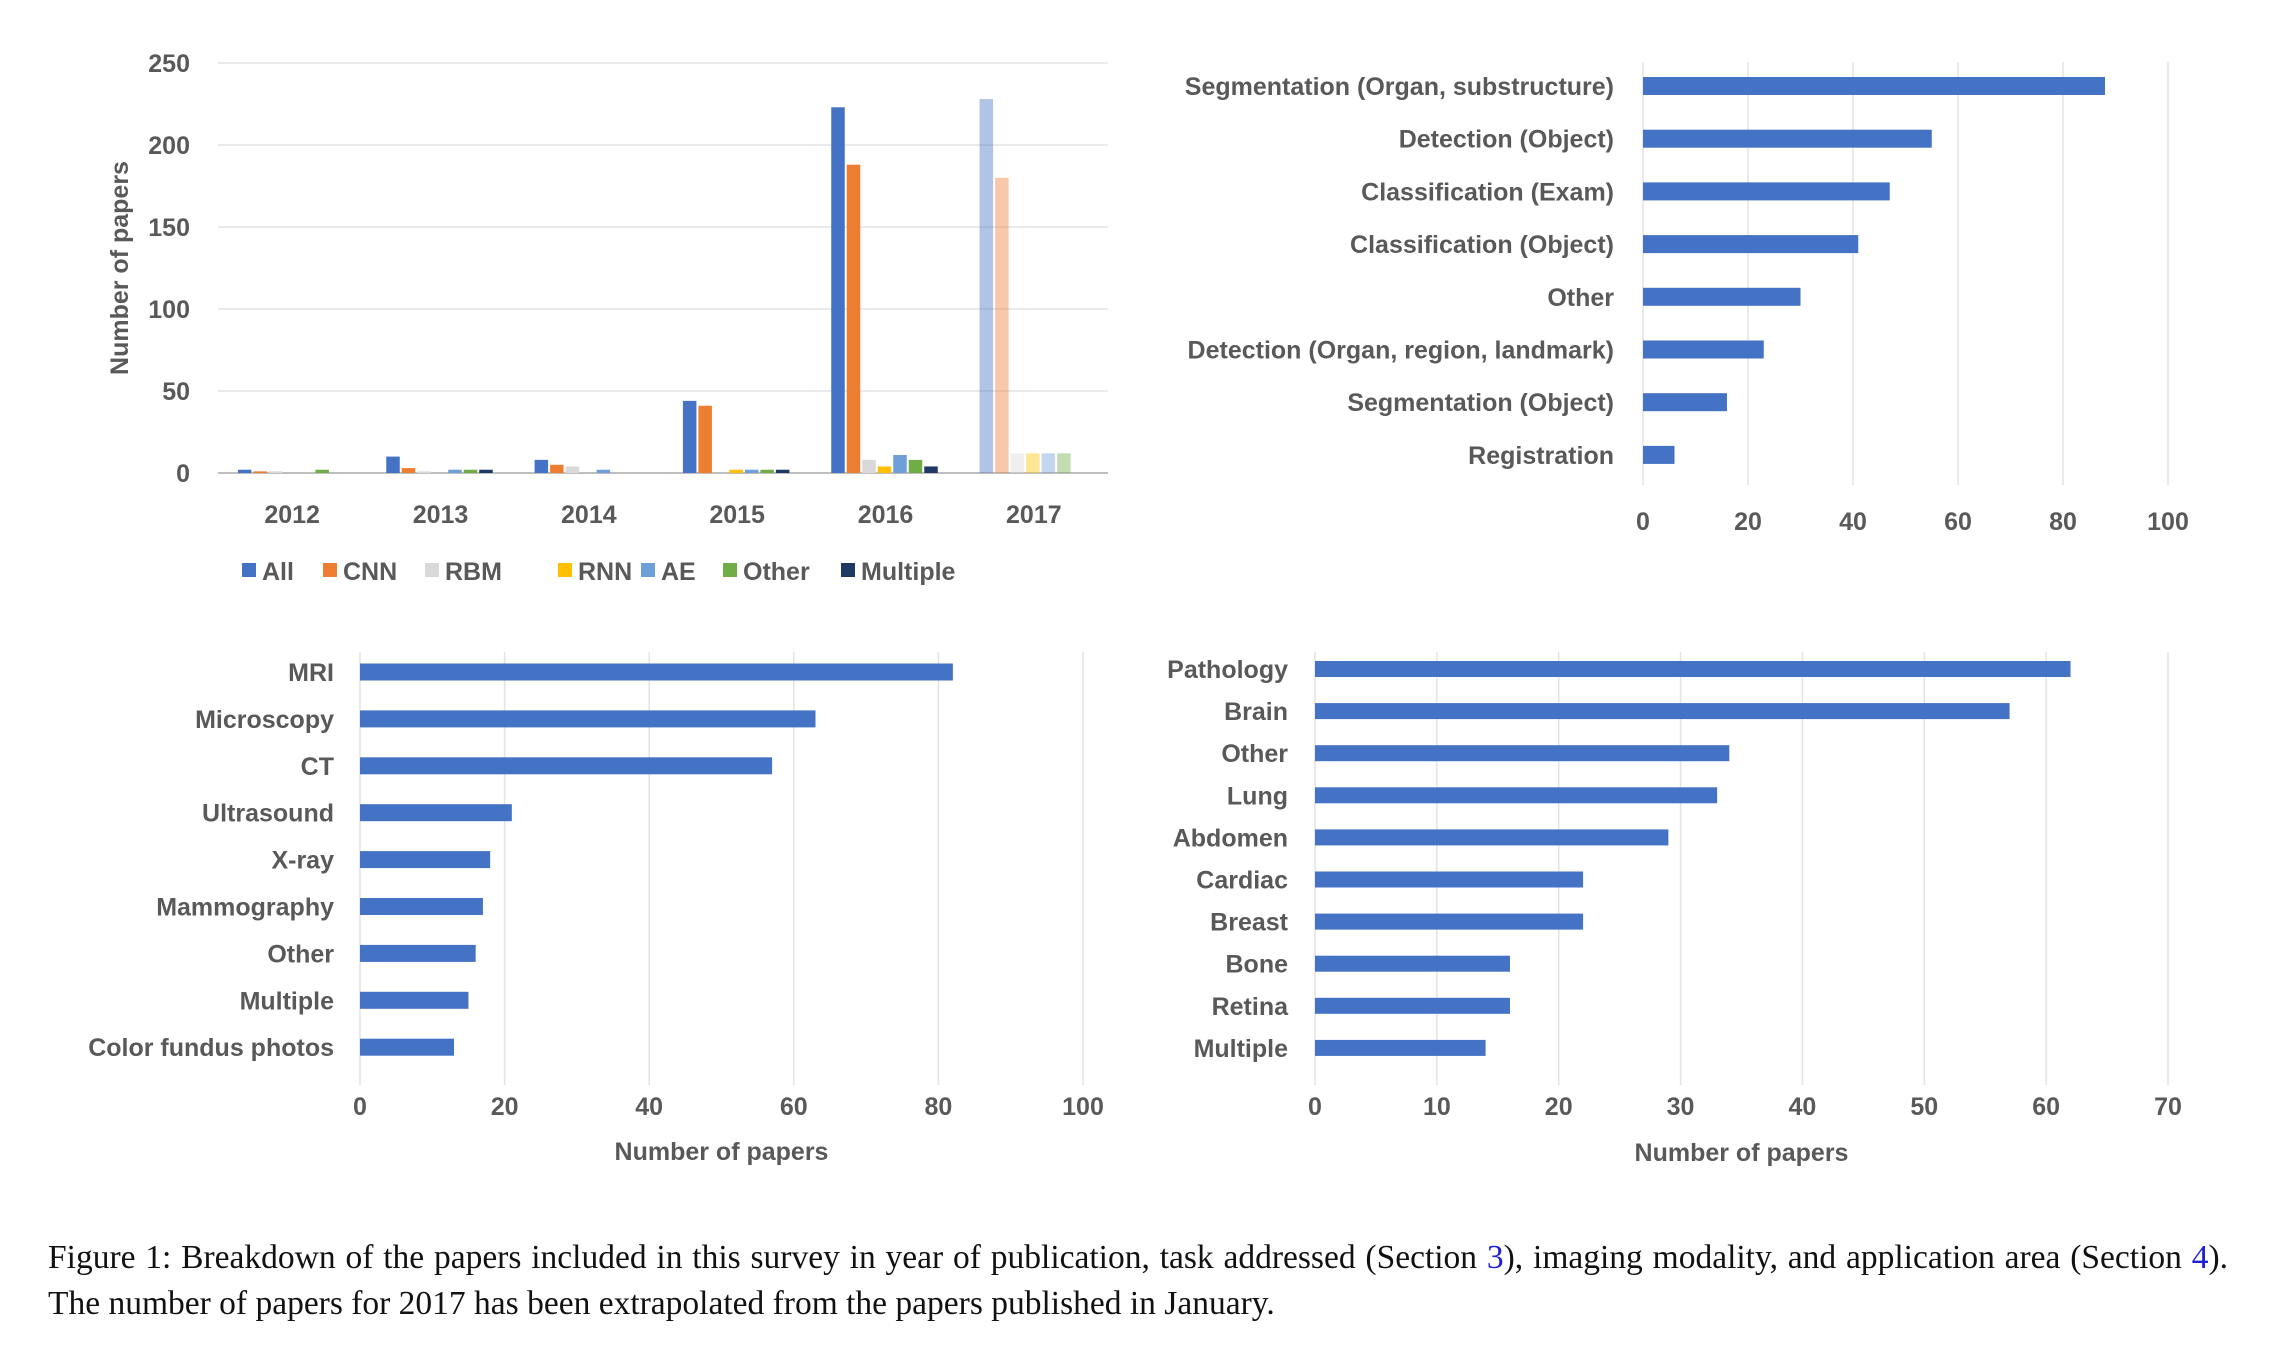 This screenshot has width=2274, height=1352. I want to click on category-label: Lung, so click(1257, 796).